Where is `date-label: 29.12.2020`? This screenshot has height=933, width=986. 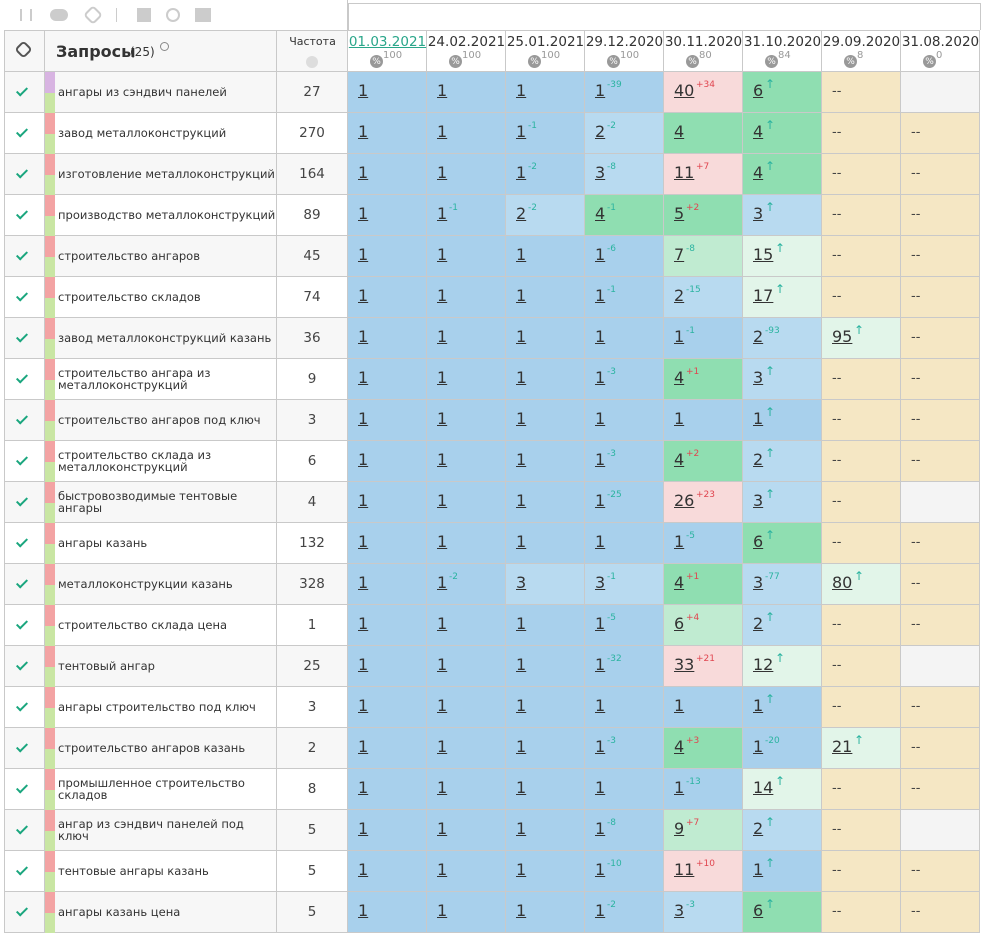 date-label: 29.12.2020 is located at coordinates (624, 42).